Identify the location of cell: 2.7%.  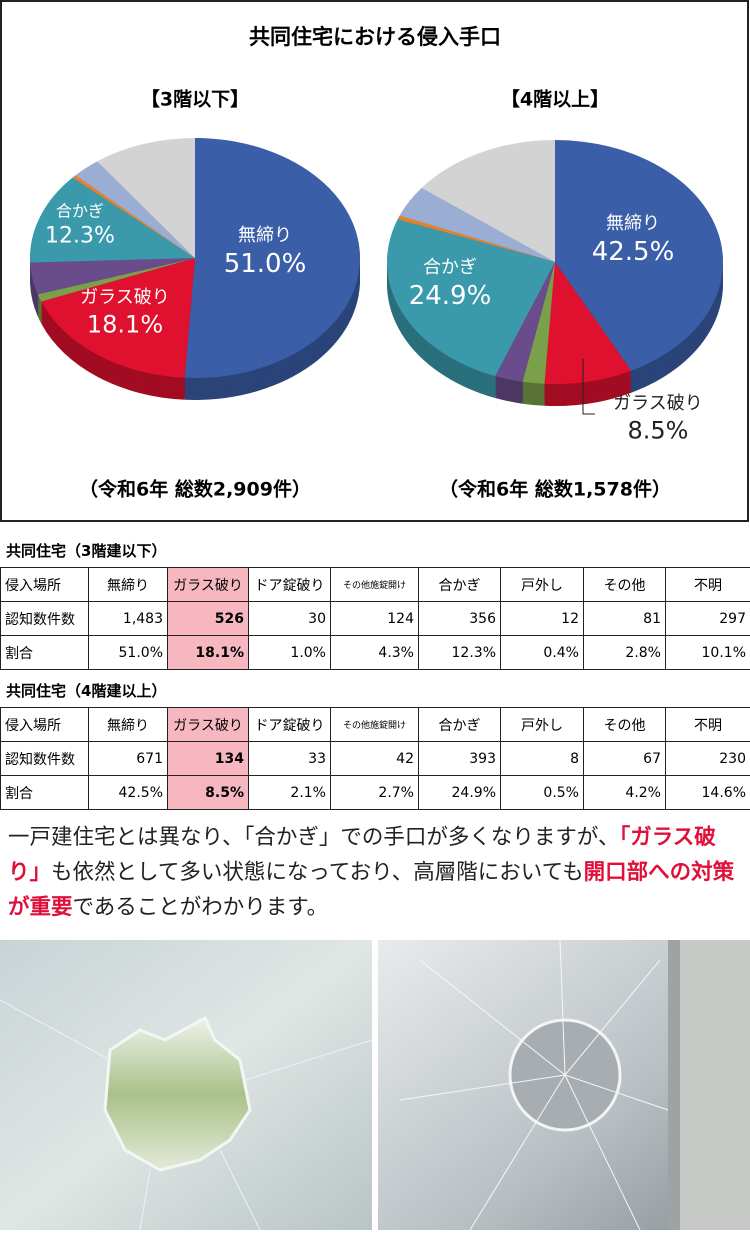
(374, 792).